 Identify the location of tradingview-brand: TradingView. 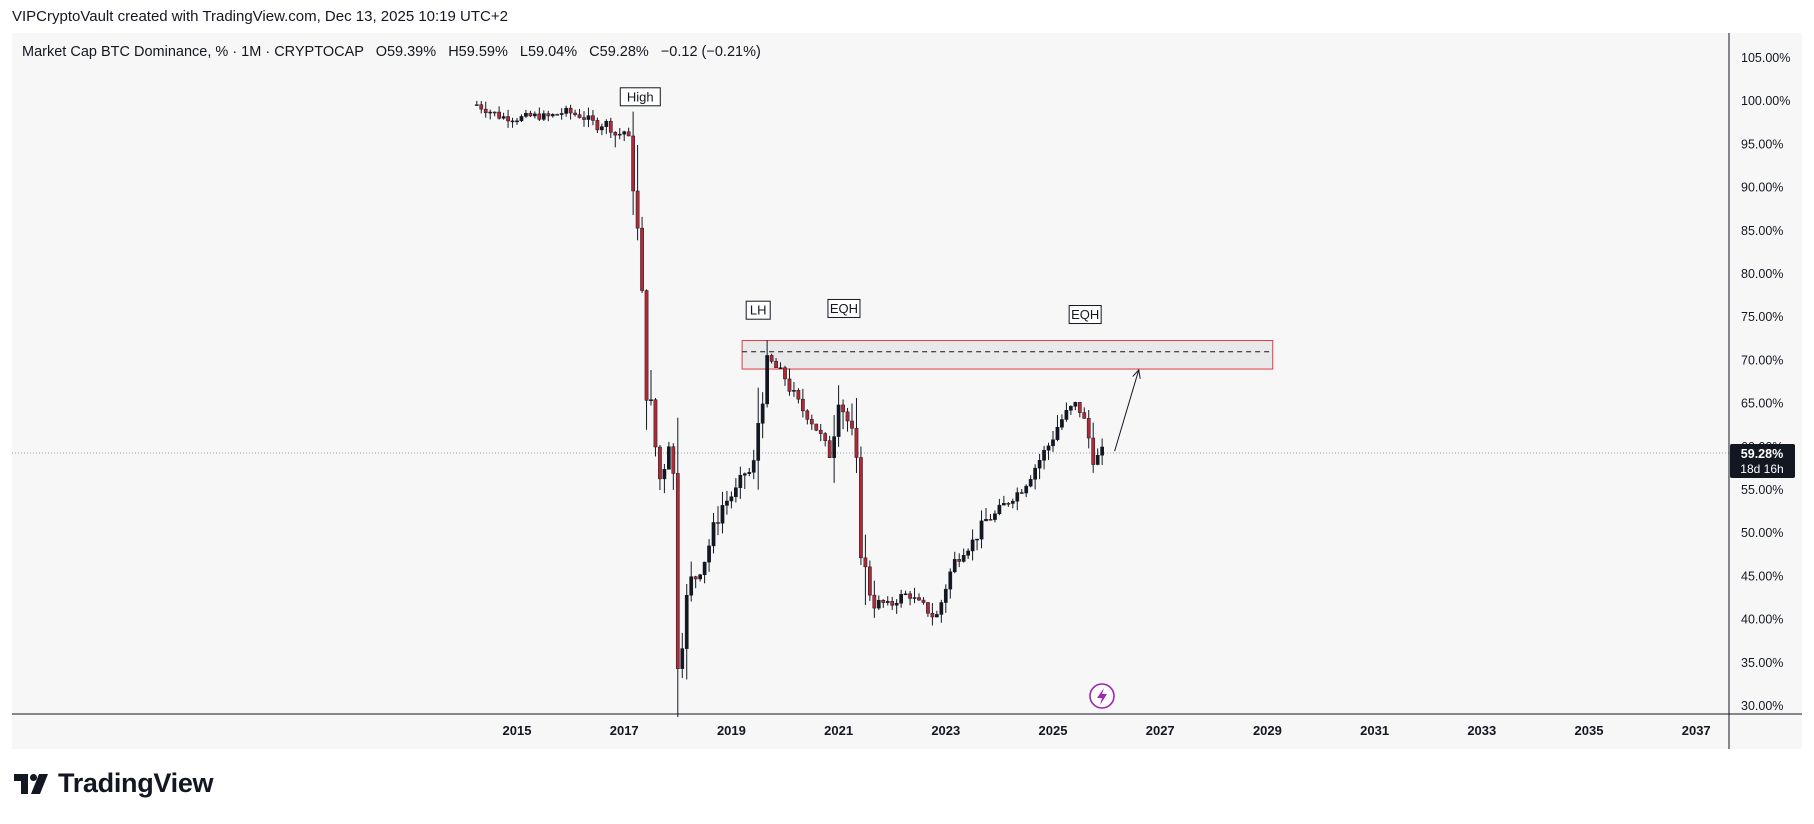
(114, 783).